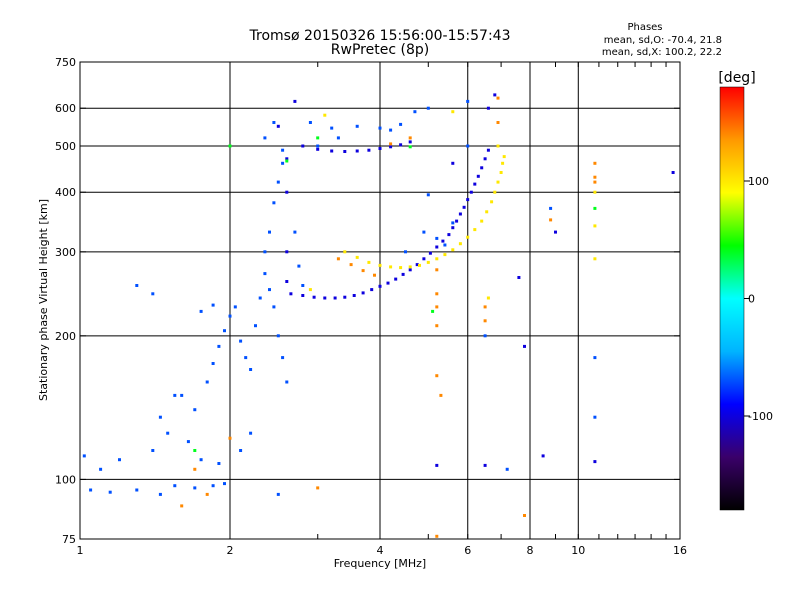  What do you see at coordinates (380, 550) in the screenshot?
I see `x-tick-label: 4` at bounding box center [380, 550].